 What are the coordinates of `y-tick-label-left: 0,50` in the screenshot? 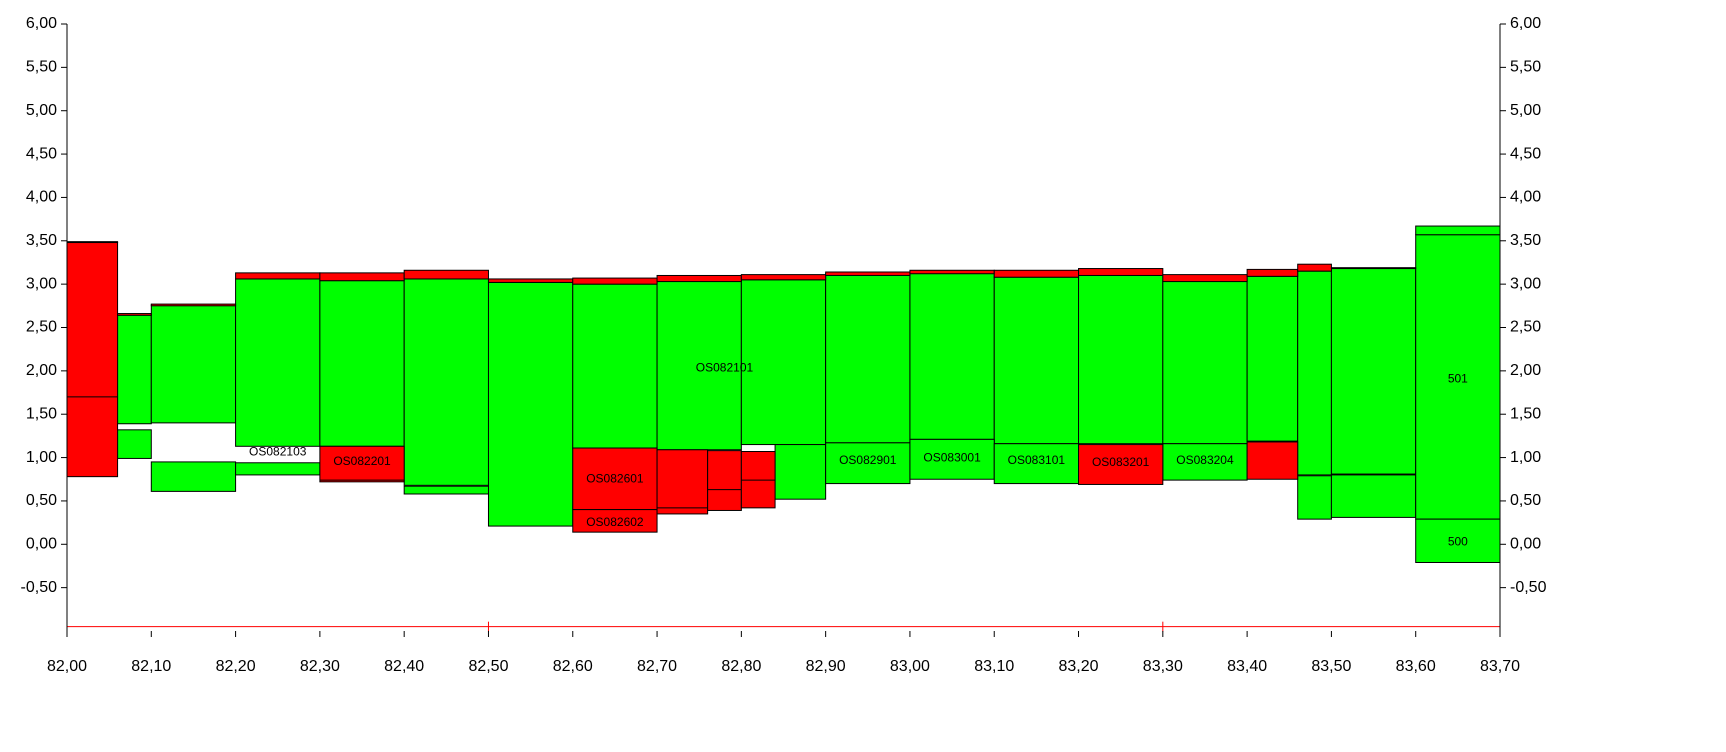 It's located at (41, 500).